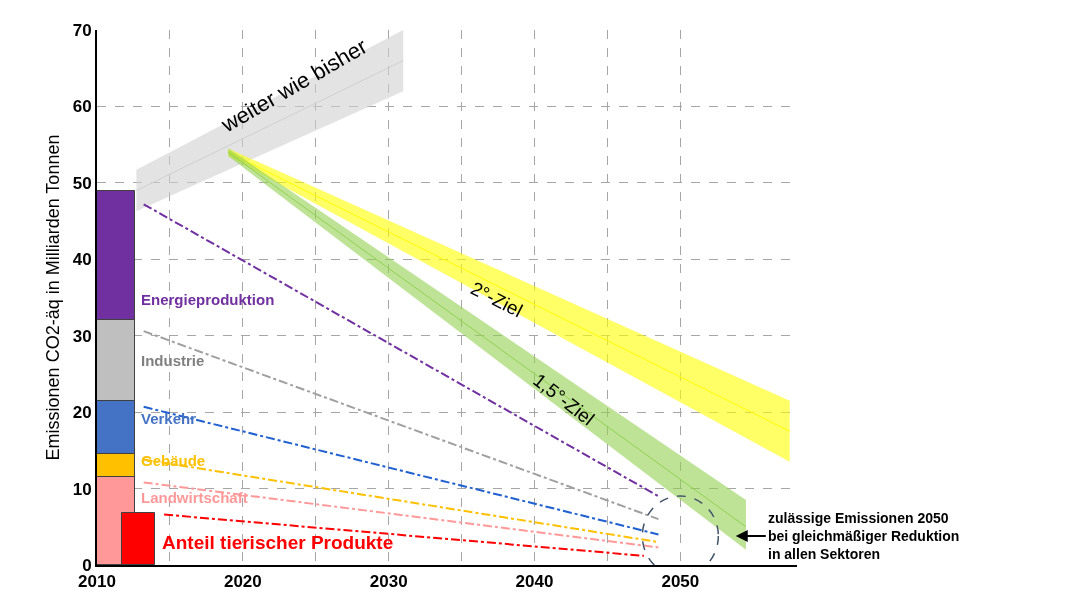  Describe the element at coordinates (194, 497) in the screenshot. I see `series-label: Landwirtschaft` at that location.